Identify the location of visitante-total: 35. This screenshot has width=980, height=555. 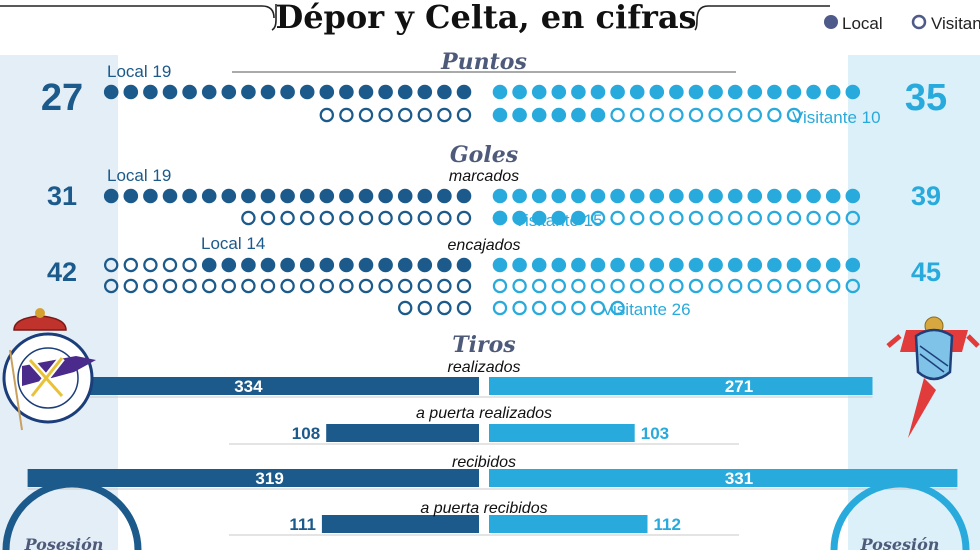
(926, 98).